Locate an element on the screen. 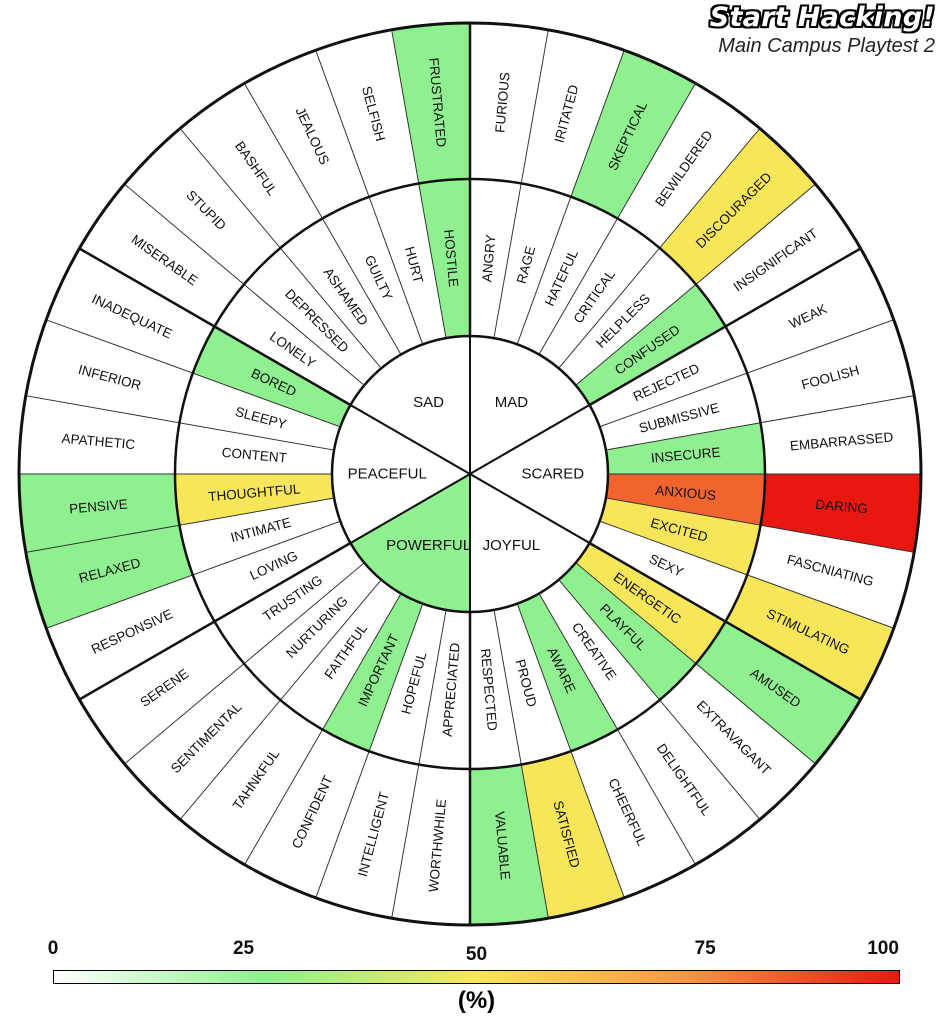 This screenshot has height=1024, width=945. scale-gradient-bar is located at coordinates (476, 977).